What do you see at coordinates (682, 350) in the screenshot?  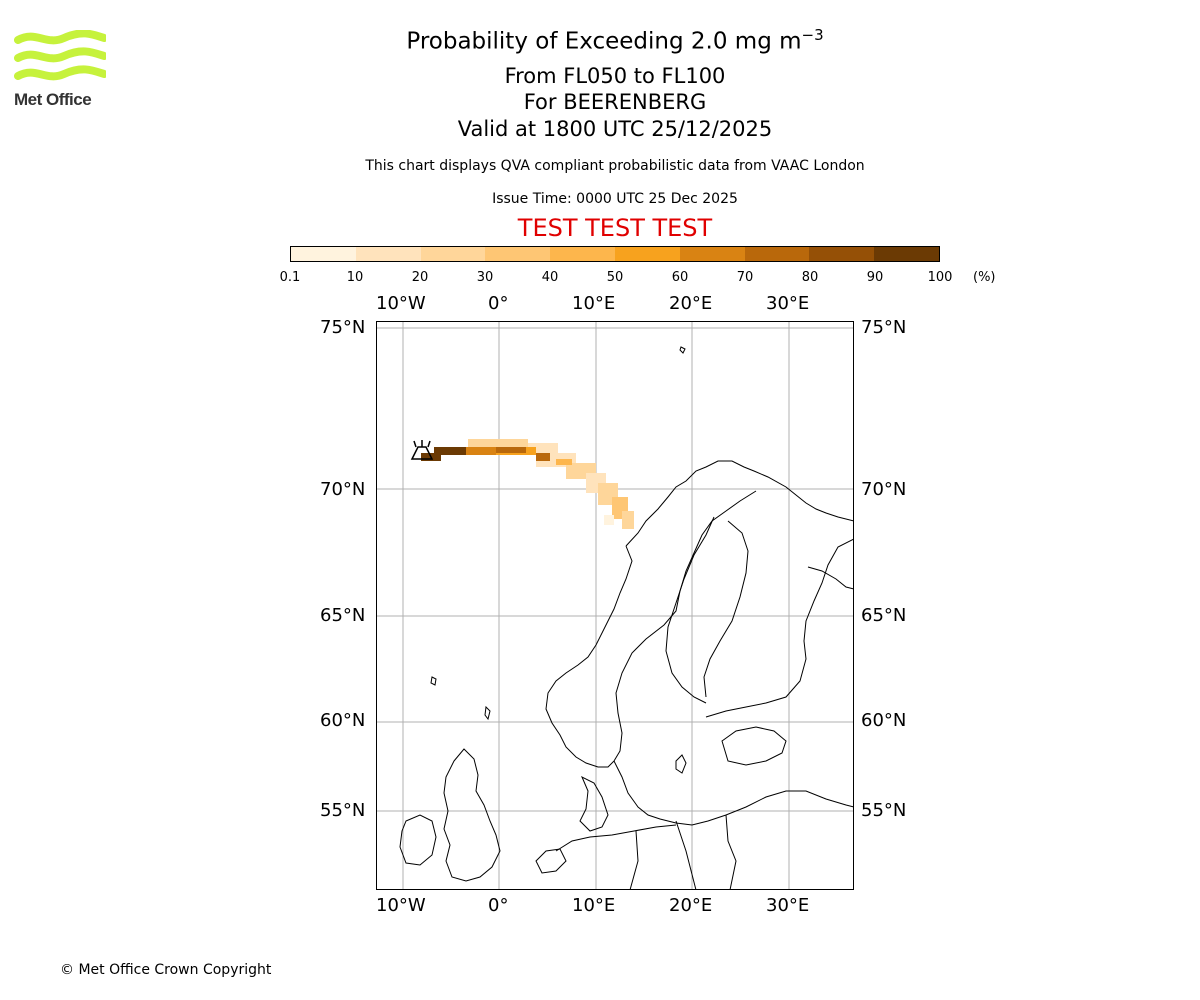 I see `coast-jan-mayen` at bounding box center [682, 350].